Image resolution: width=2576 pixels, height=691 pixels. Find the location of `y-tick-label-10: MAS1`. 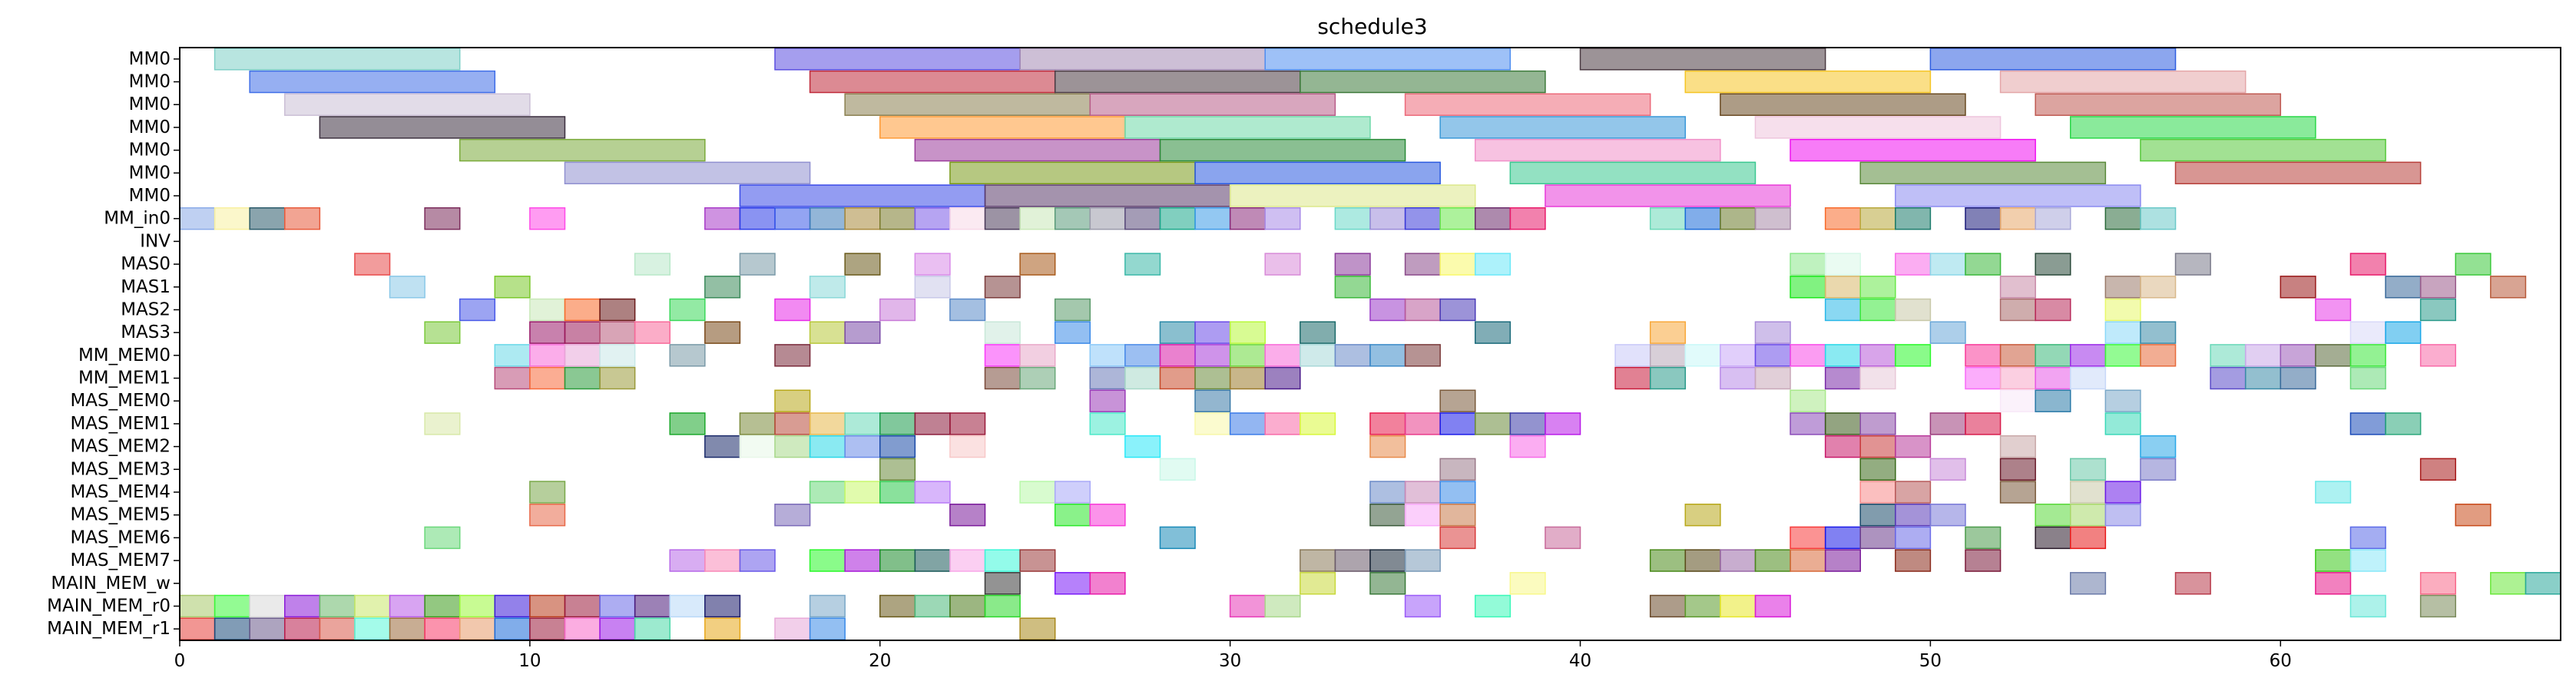

y-tick-label-10: MAS1 is located at coordinates (146, 287).